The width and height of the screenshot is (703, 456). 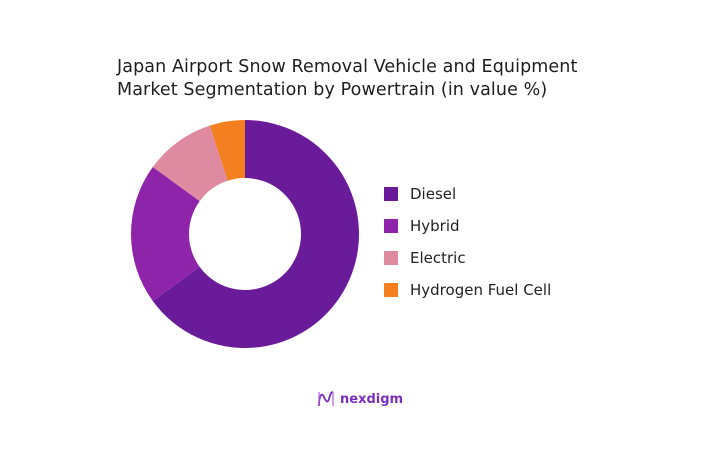 I want to click on logo-text: nexdigm, so click(x=372, y=399).